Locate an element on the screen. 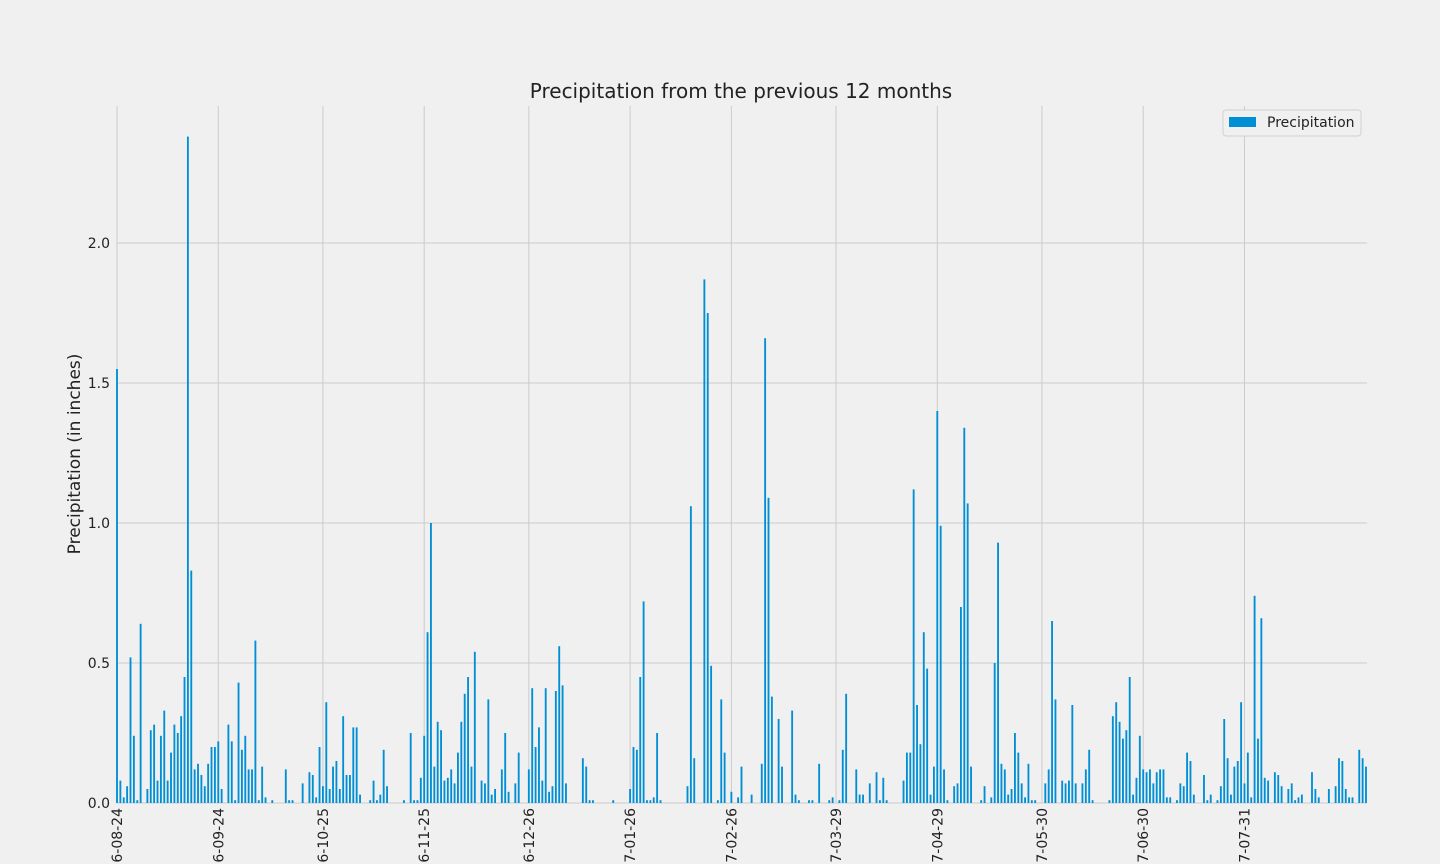 This screenshot has height=864, width=1440. legend-swatch is located at coordinates (1242, 122).